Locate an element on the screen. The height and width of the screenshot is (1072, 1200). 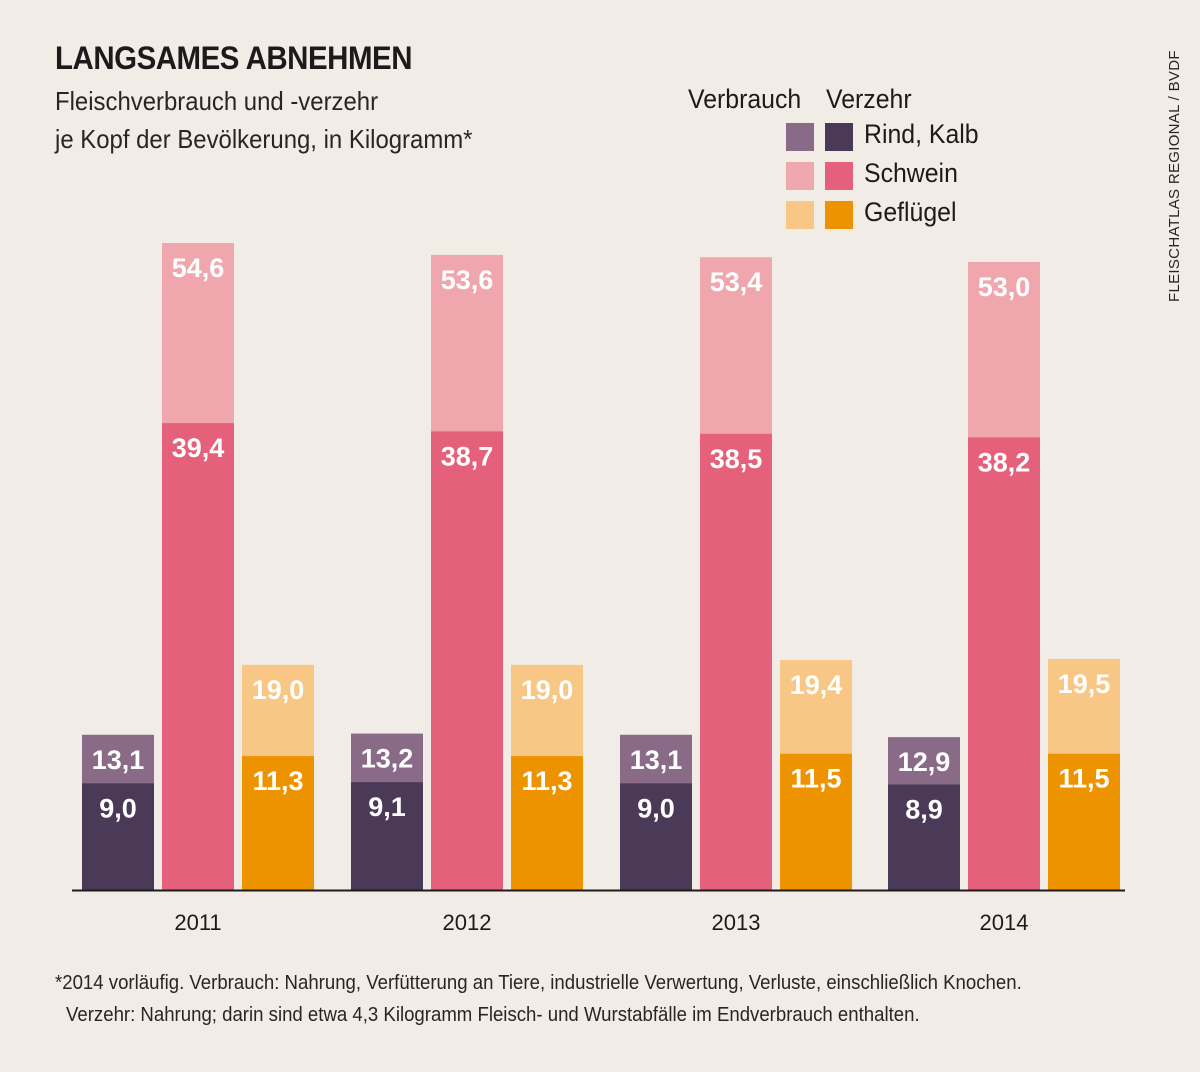
chart-title: LANGSAMES ABNEHMEN is located at coordinates (234, 58).